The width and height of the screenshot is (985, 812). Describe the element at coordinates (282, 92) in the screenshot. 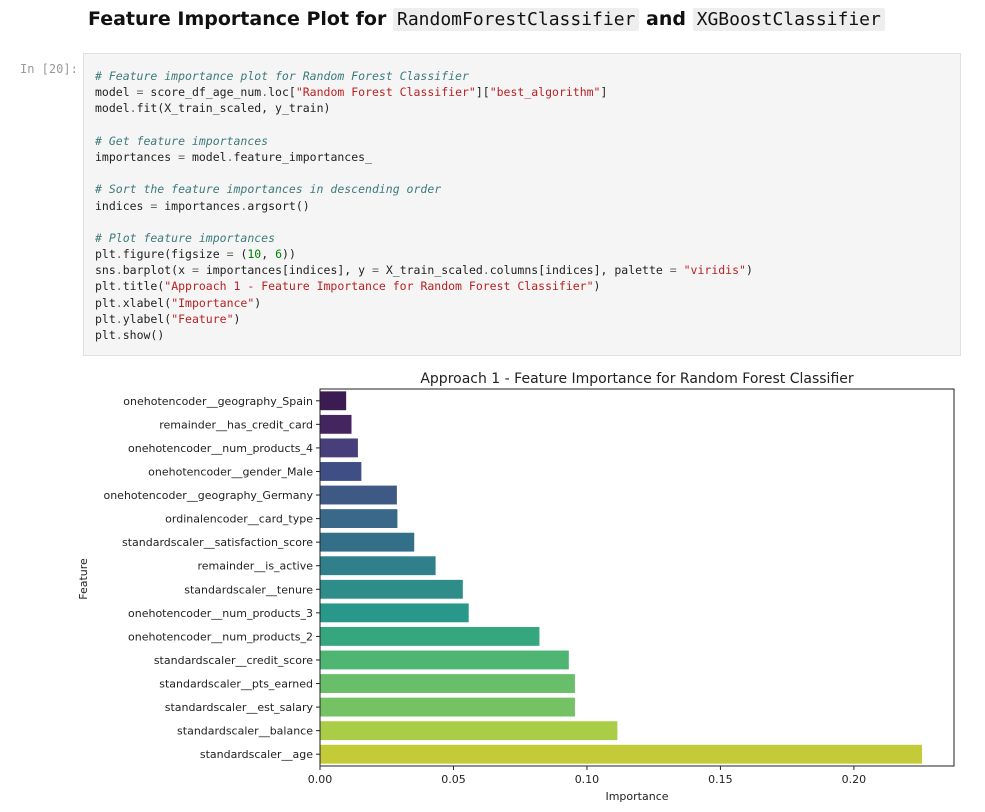

I see `code-token: loc[` at that location.